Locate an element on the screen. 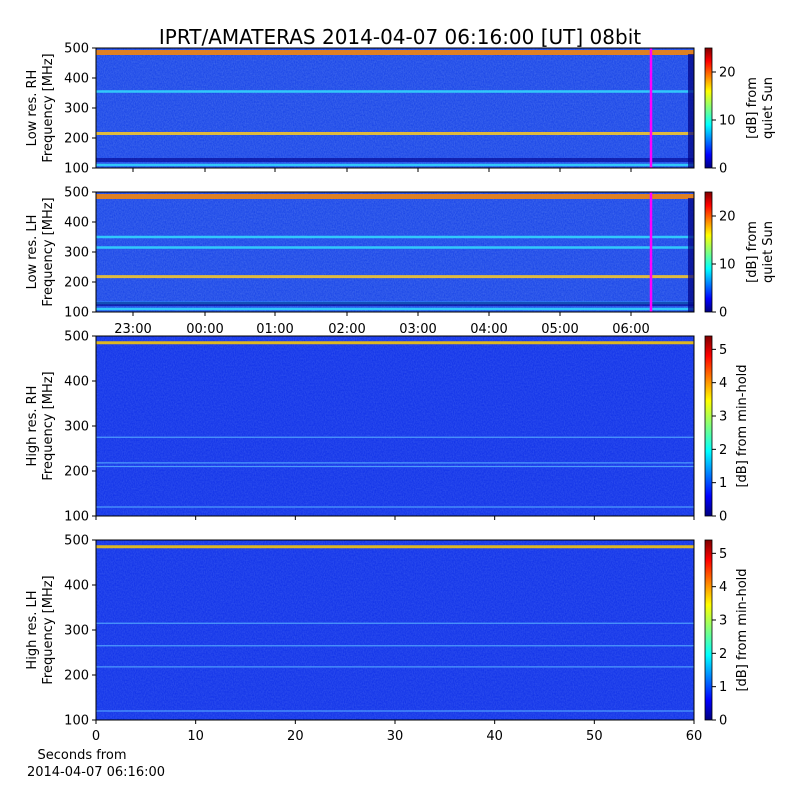  time-tick-label: 06:00 is located at coordinates (630, 329).